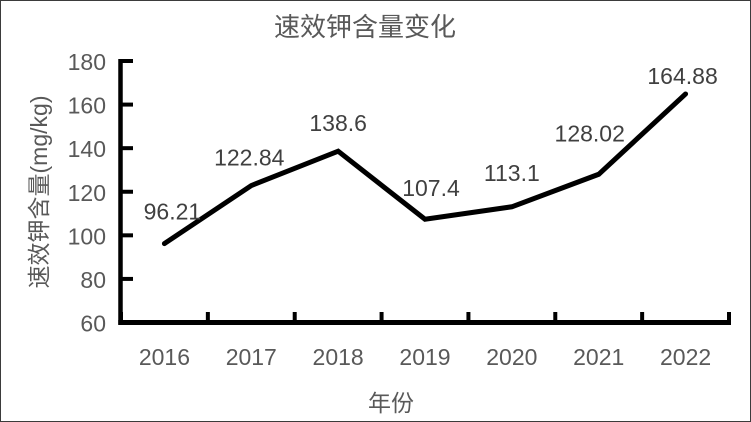 This screenshot has width=751, height=422. I want to click on y-tick-label: 80, so click(93, 280).